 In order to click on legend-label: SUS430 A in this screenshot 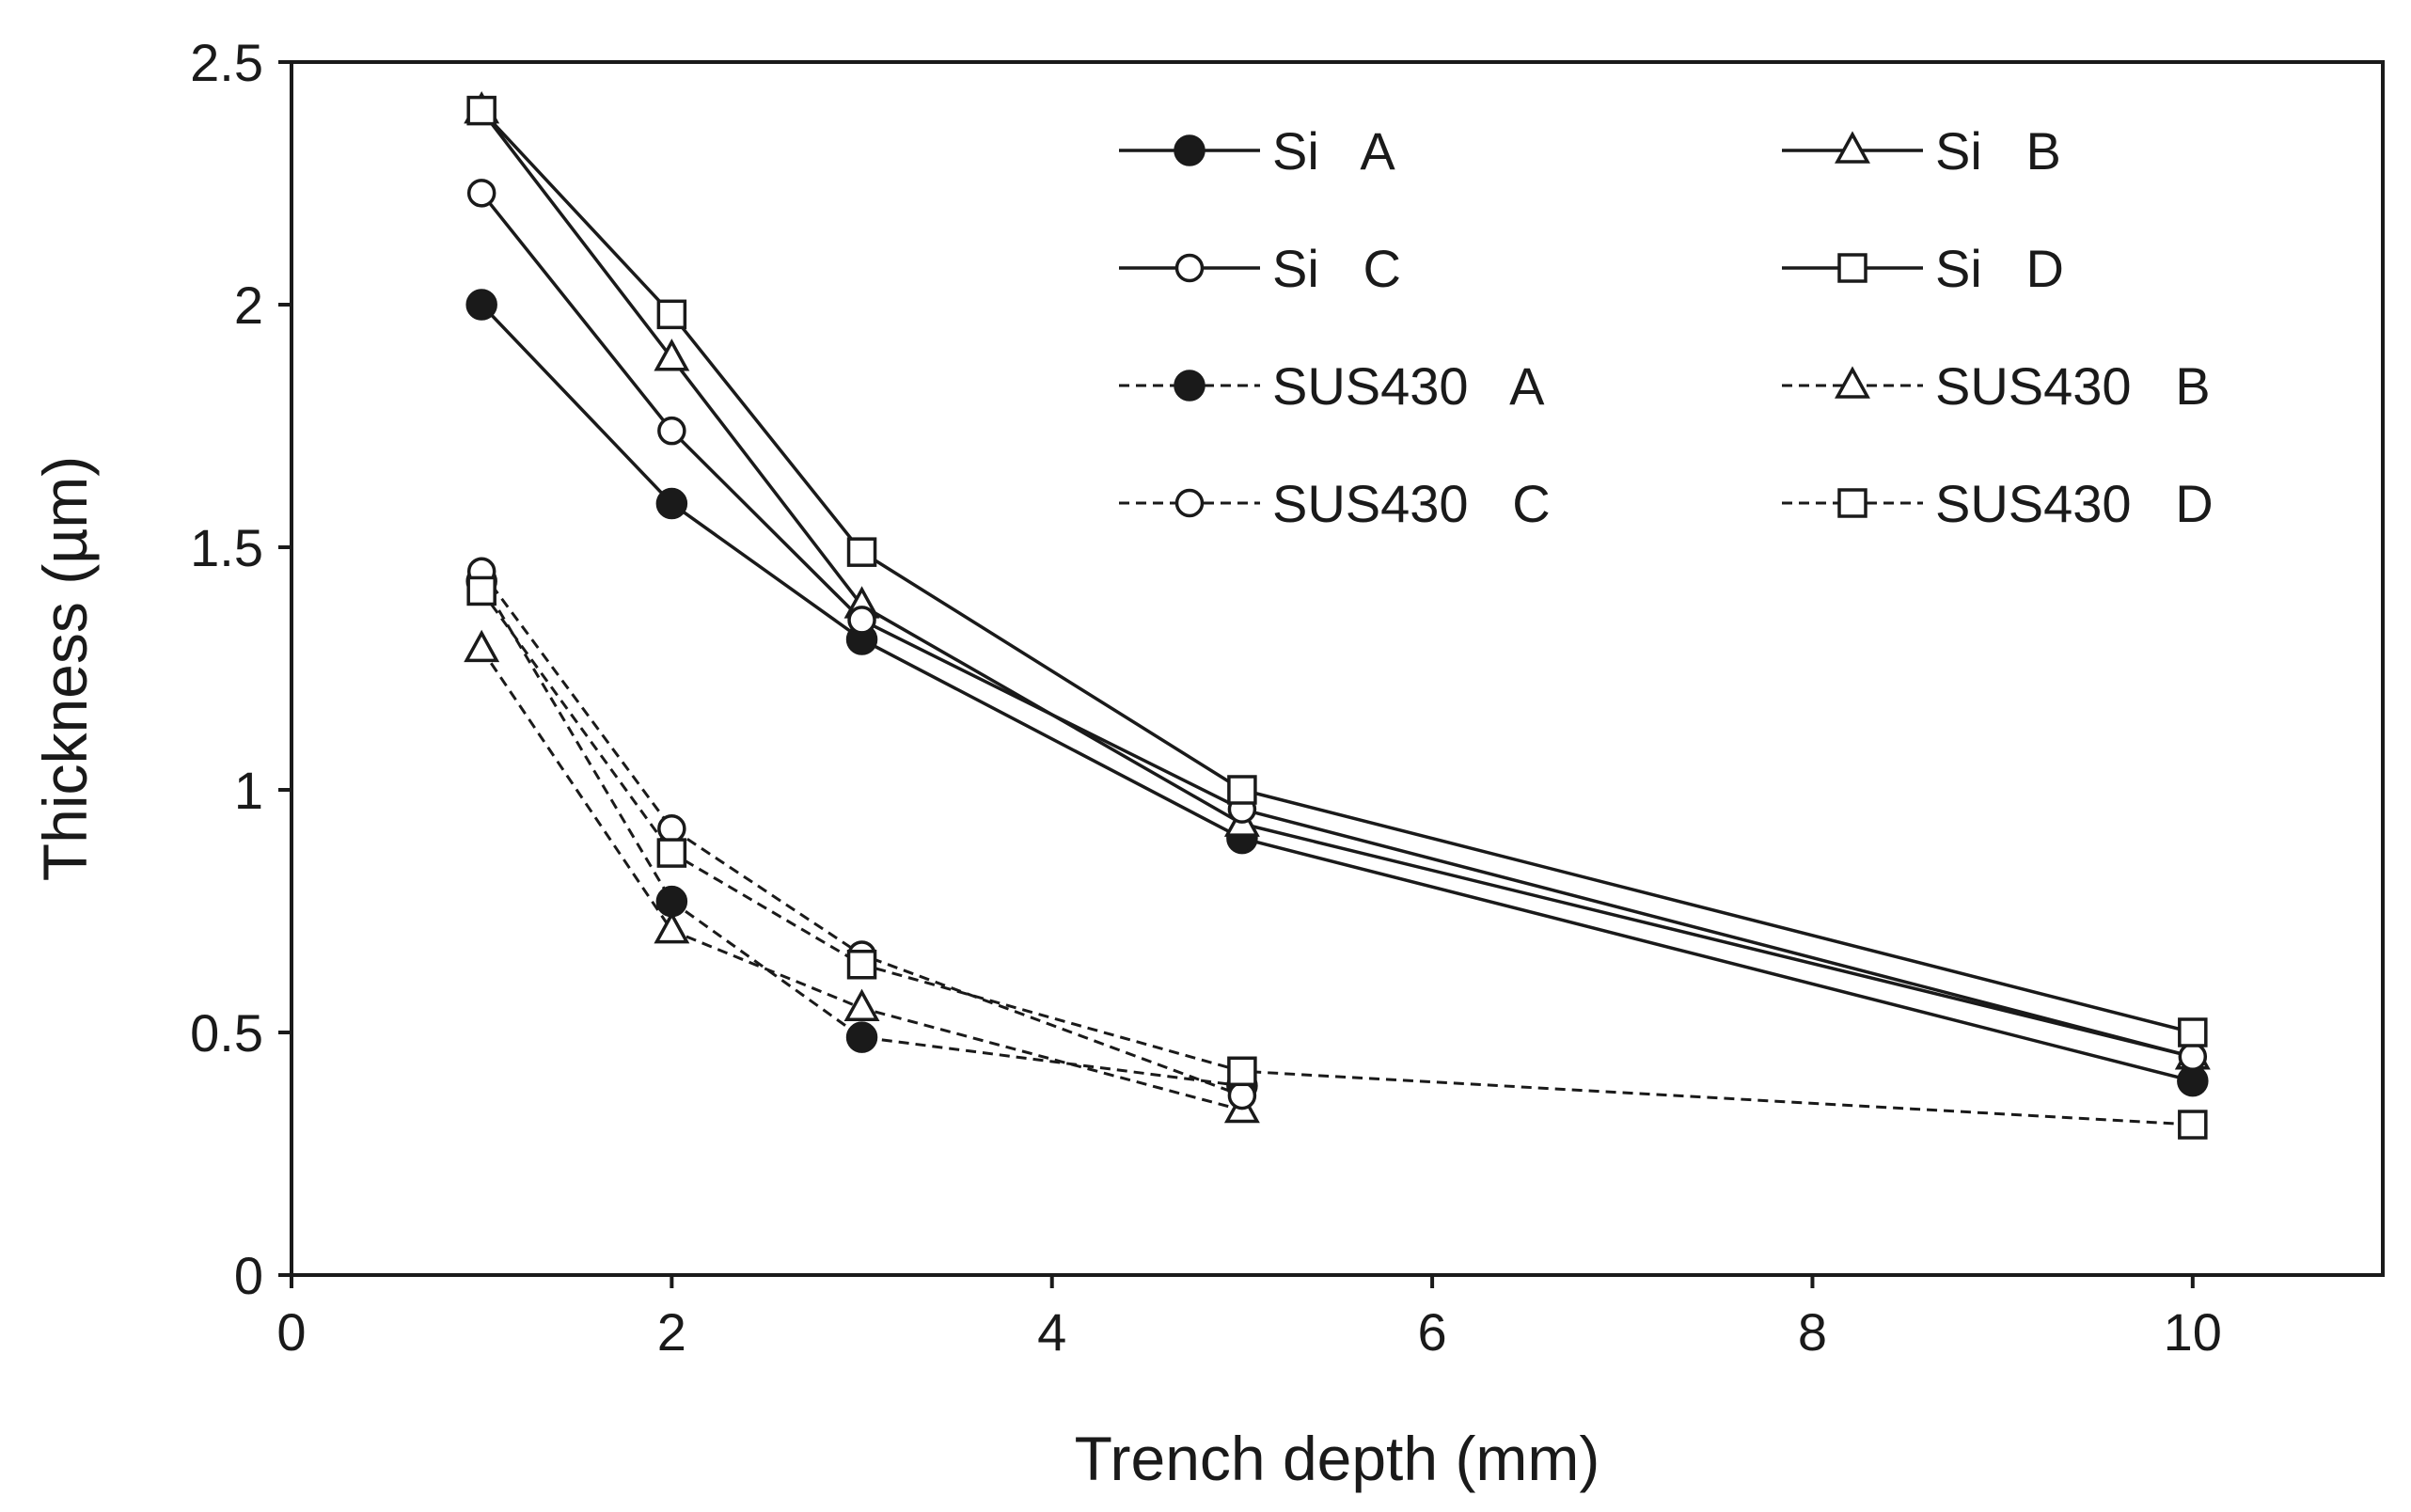, I will do `click(1408, 386)`.